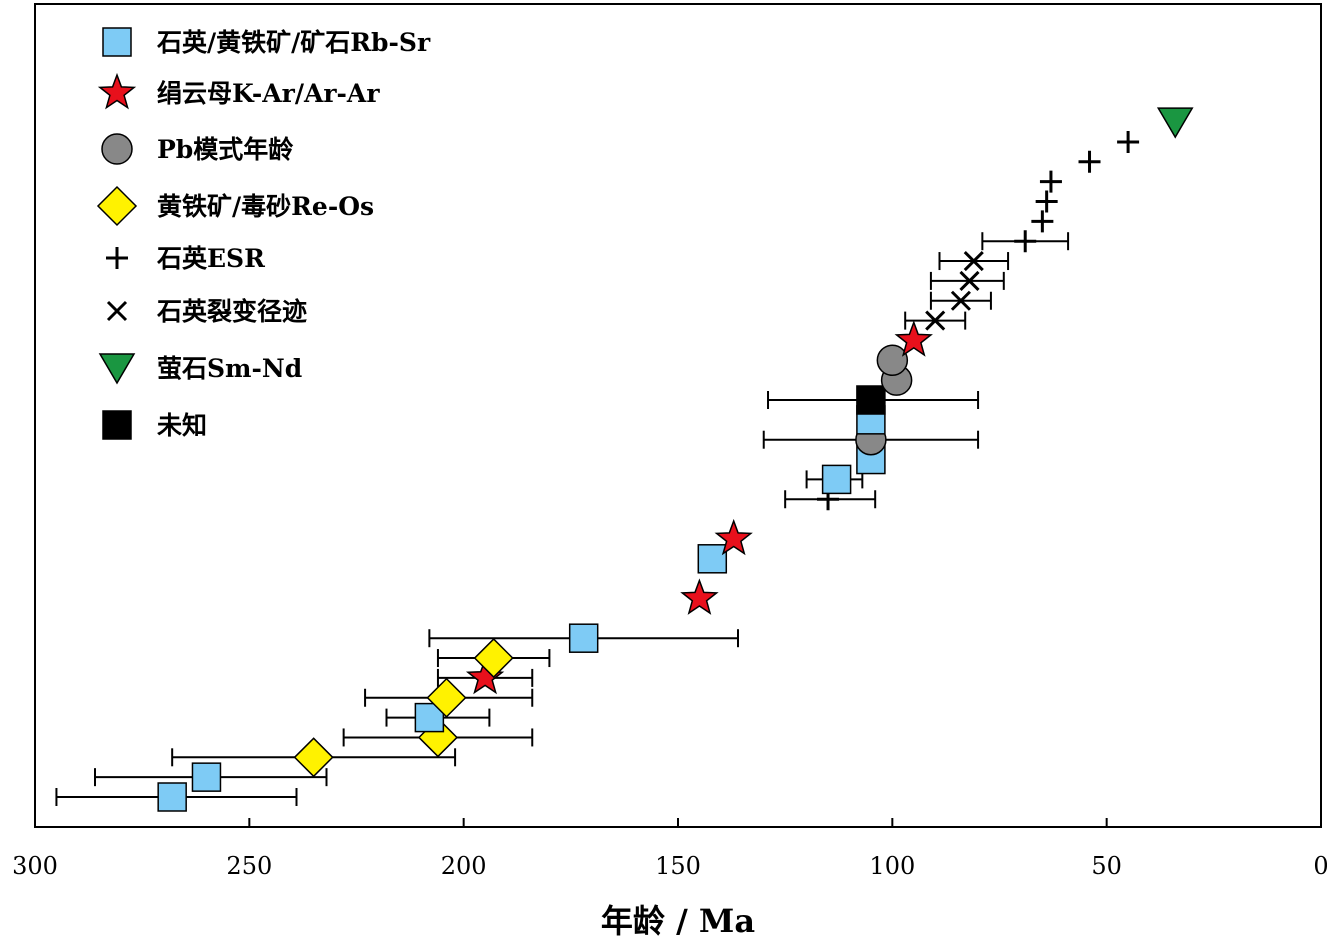 The width and height of the screenshot is (1327, 941). Describe the element at coordinates (231, 311) in the screenshot. I see `legend-label: 石英裂变径迹` at that location.